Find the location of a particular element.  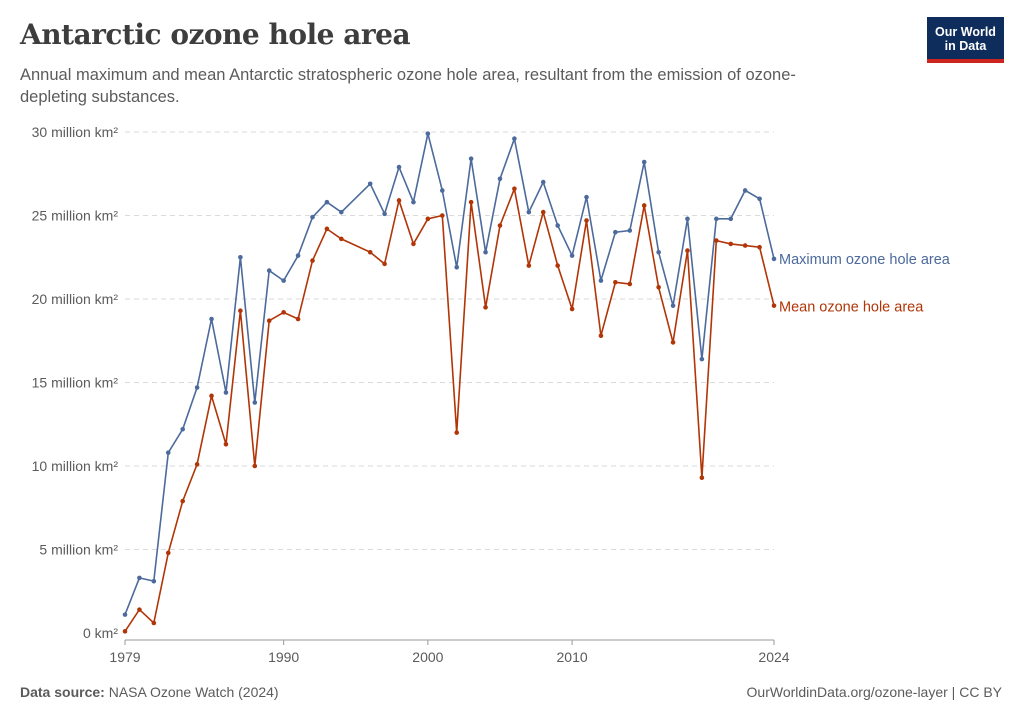

data-source: Data source: NASA Ozone Watch (2024) is located at coordinates (149, 692).